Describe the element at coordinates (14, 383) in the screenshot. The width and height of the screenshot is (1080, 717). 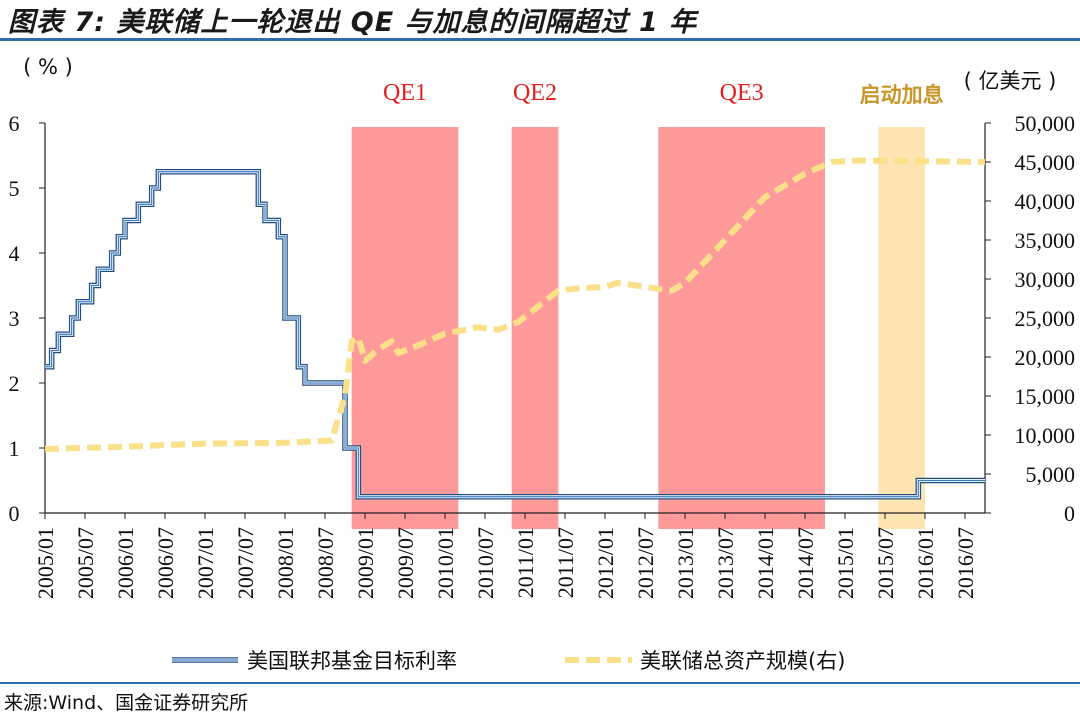
I see `y-left-tick-label: 2` at that location.